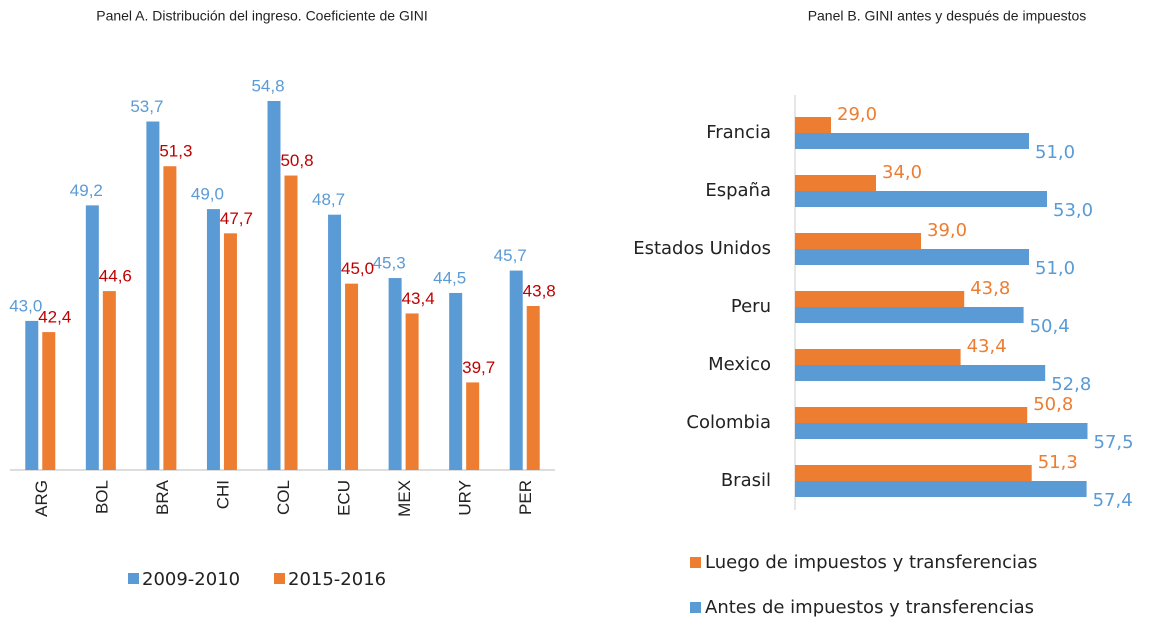 Image resolution: width=1157 pixels, height=624 pixels. Describe the element at coordinates (525, 497) in the screenshot. I see `x-tick-label: PER` at that location.